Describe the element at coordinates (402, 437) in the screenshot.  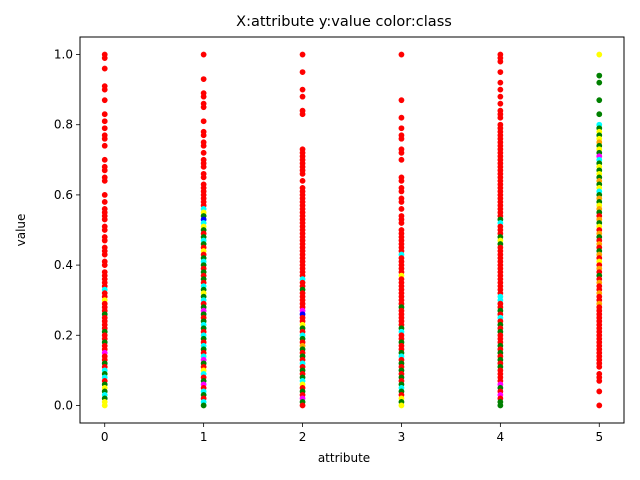
I see `x-tick-label: 3` at that location.